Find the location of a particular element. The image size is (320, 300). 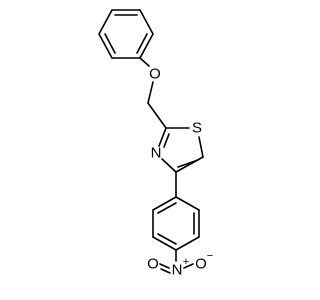

atom-label: S is located at coordinates (197, 128).